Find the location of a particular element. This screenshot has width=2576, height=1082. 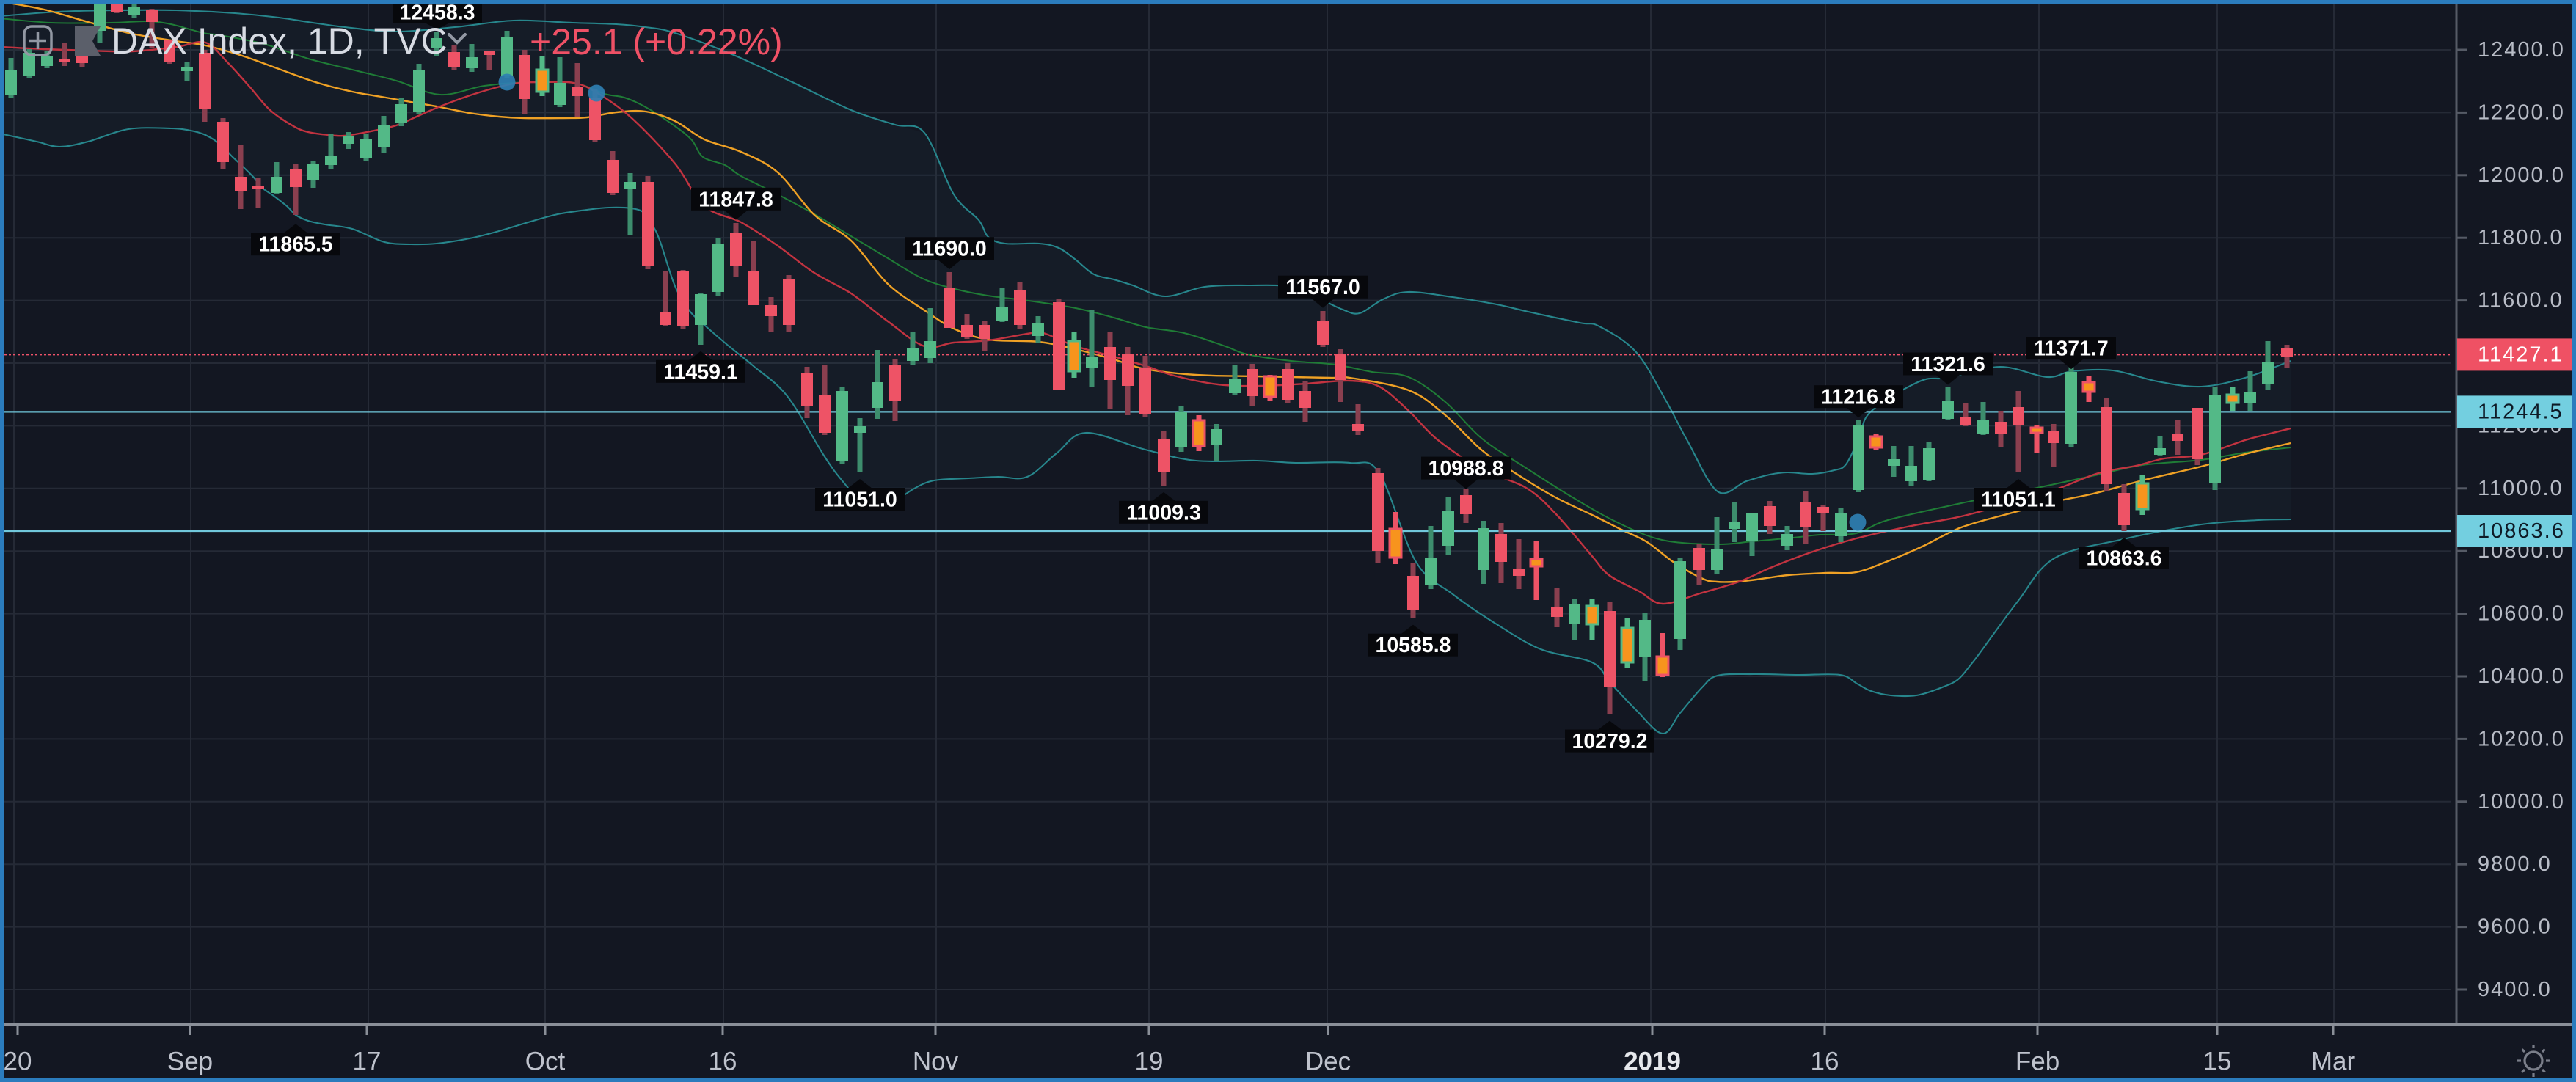

svg-text: DAX Index, 1D, TVC is located at coordinates (280, 41).